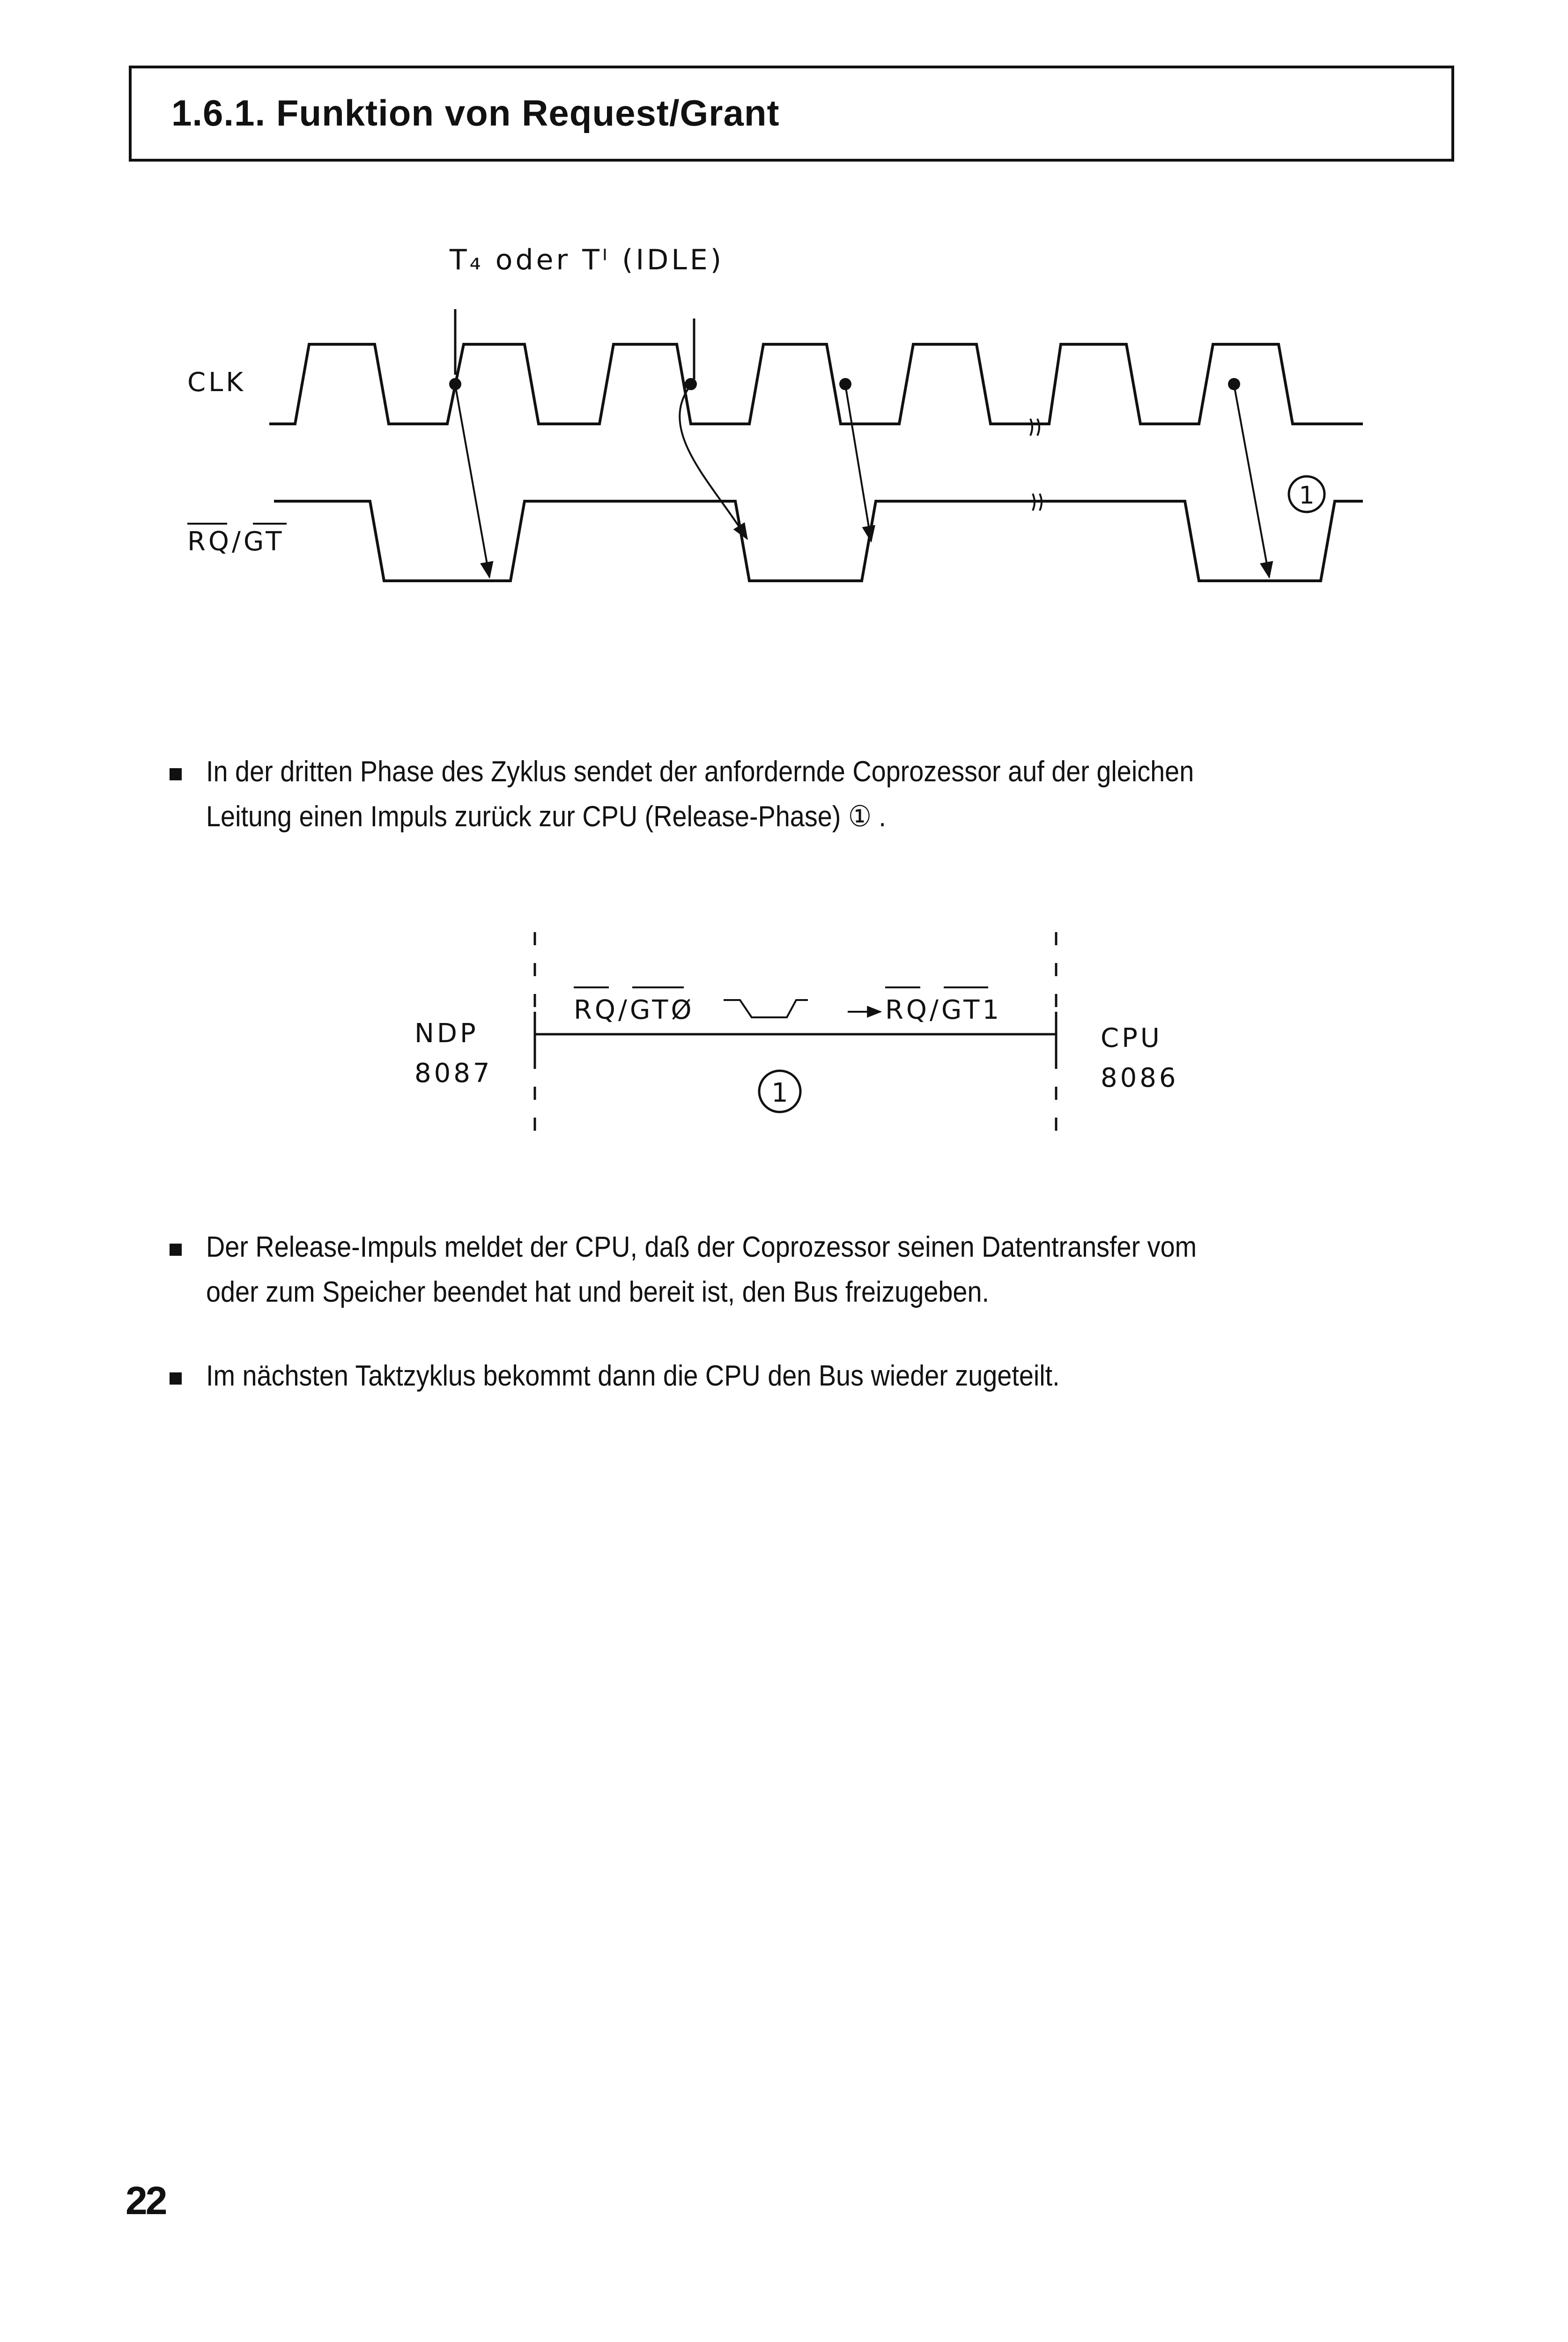 This screenshot has height=2342, width=1568. I want to click on rqgt-label-group: RQ/GT, so click(237, 540).